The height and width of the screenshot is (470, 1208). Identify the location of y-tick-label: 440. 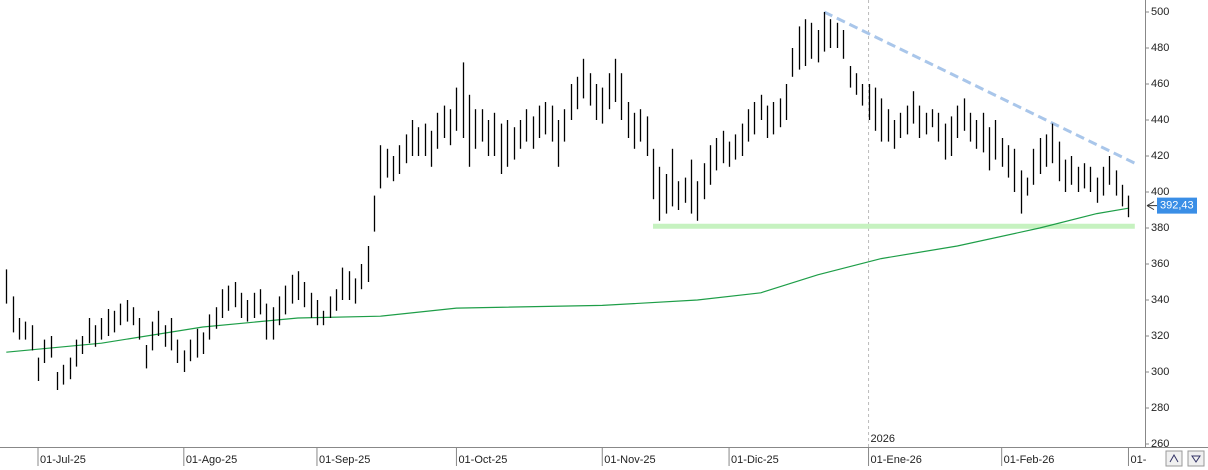
(1160, 120).